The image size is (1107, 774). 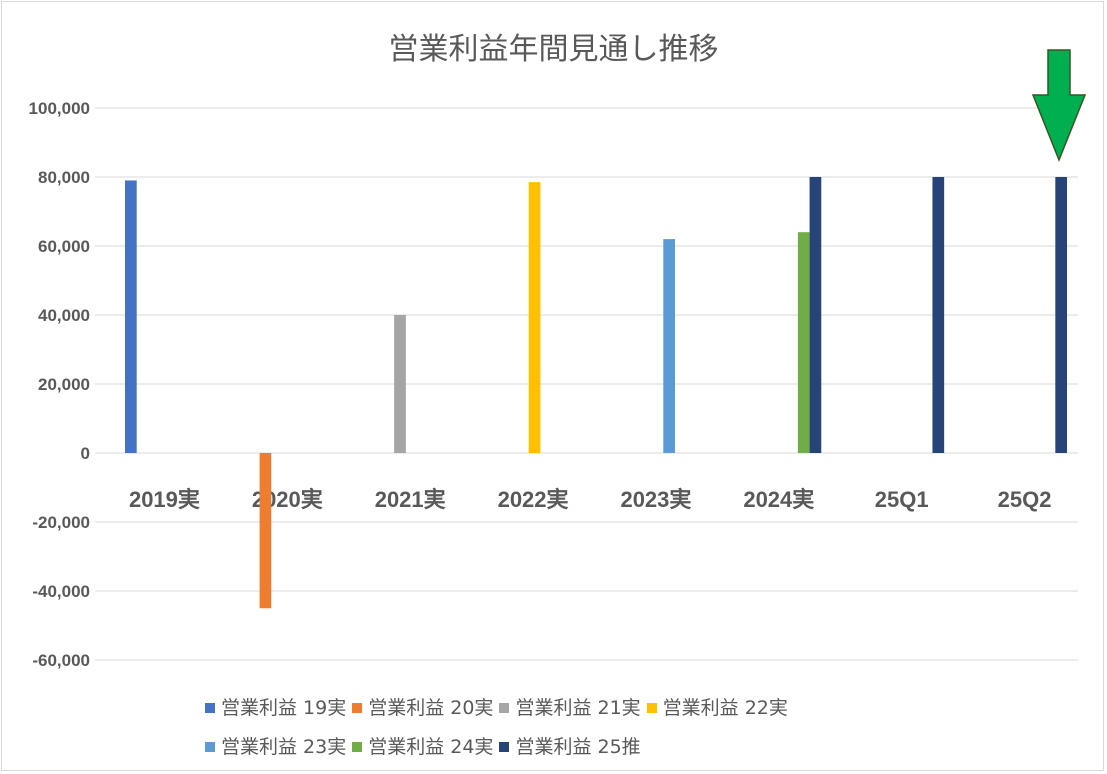 I want to click on y-tick-label: 40,000, so click(x=64, y=315).